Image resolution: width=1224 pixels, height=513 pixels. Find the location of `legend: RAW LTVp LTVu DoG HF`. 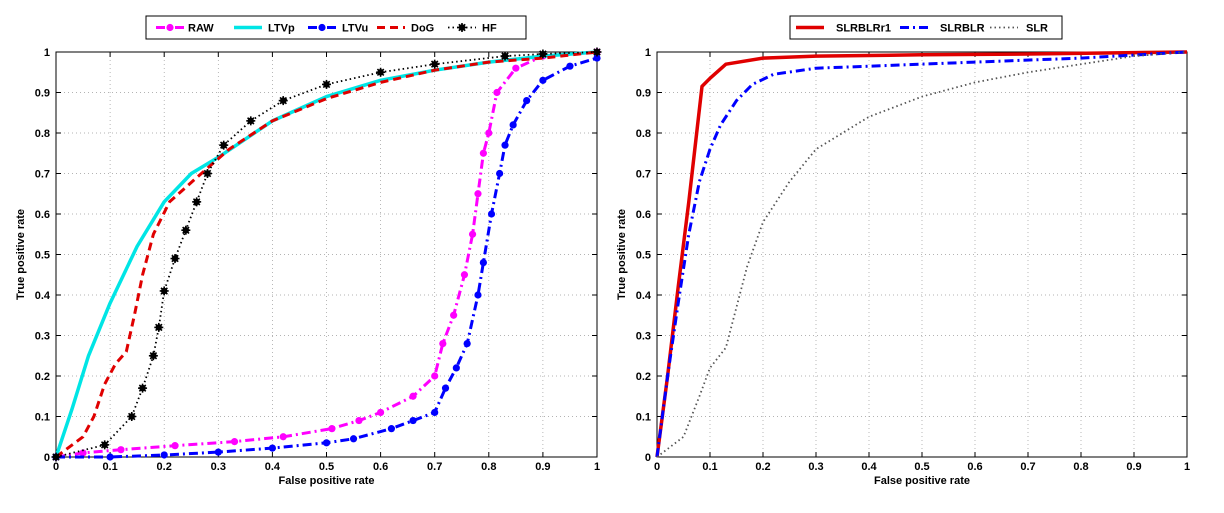

legend: RAW LTVp LTVu DoG HF is located at coordinates (336, 27).